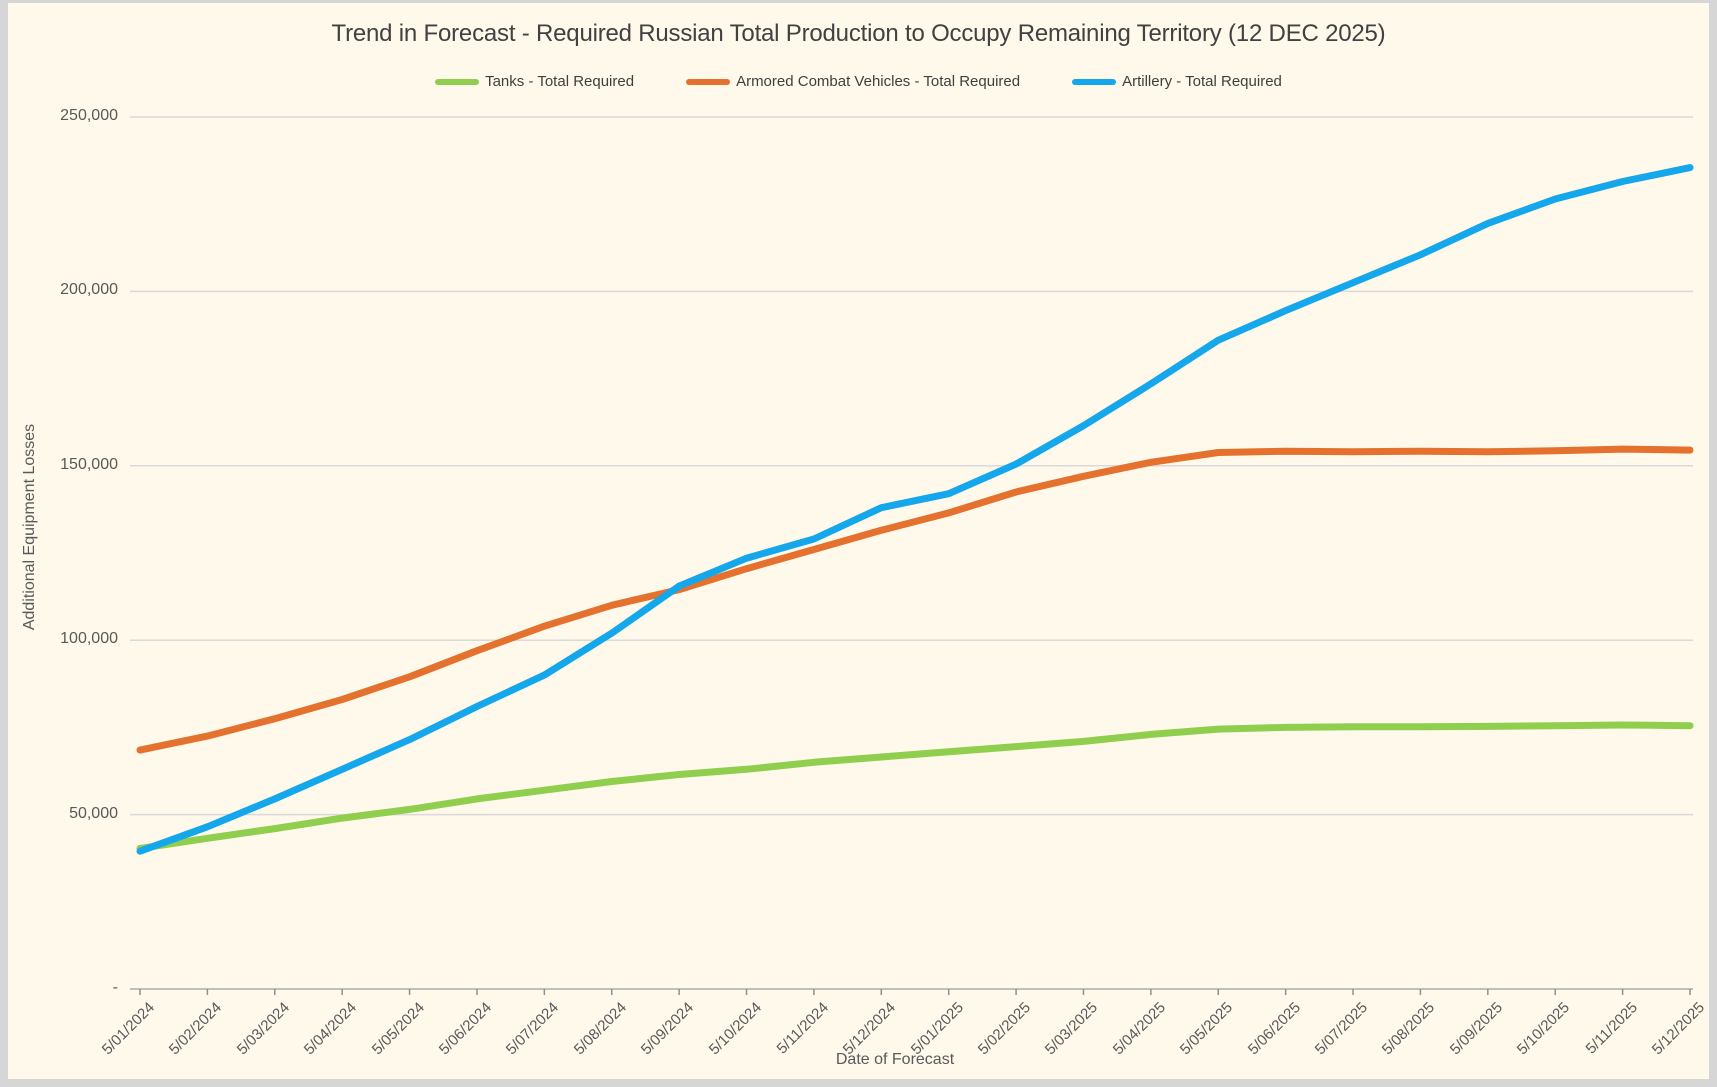 Image resolution: width=1717 pixels, height=1087 pixels. What do you see at coordinates (560, 81) in the screenshot?
I see `legend-label: Tanks - Total Required` at bounding box center [560, 81].